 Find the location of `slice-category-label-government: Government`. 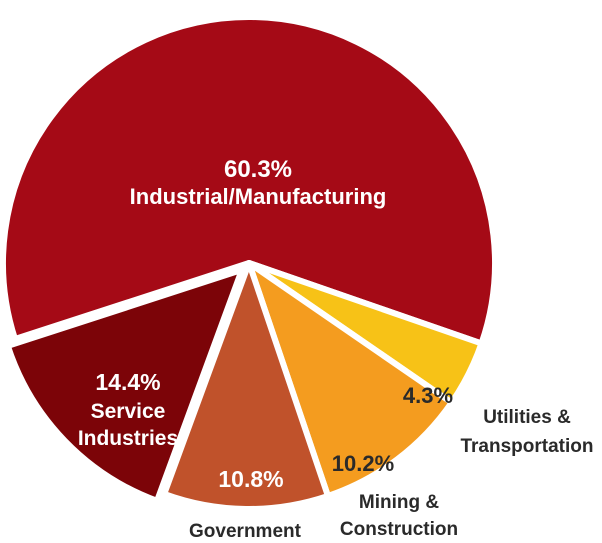

slice-category-label-government: Government is located at coordinates (245, 531).